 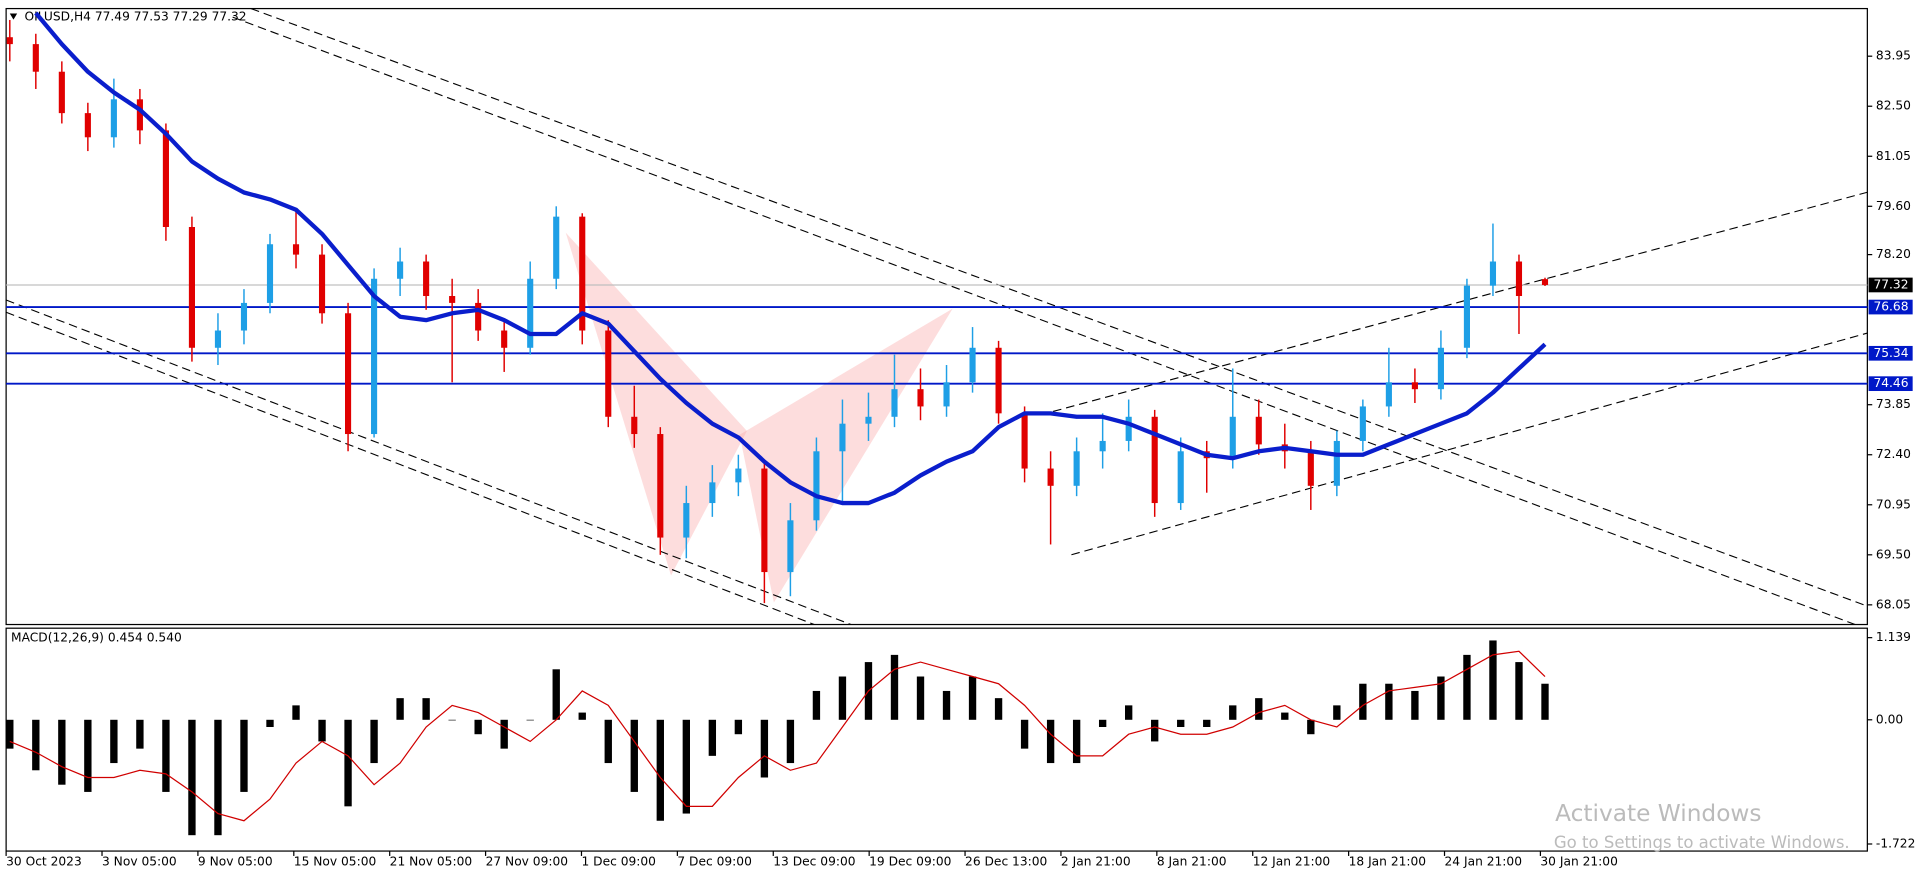 What do you see at coordinates (44, 862) in the screenshot?
I see `x-tick-label: 30 Oct 2023` at bounding box center [44, 862].